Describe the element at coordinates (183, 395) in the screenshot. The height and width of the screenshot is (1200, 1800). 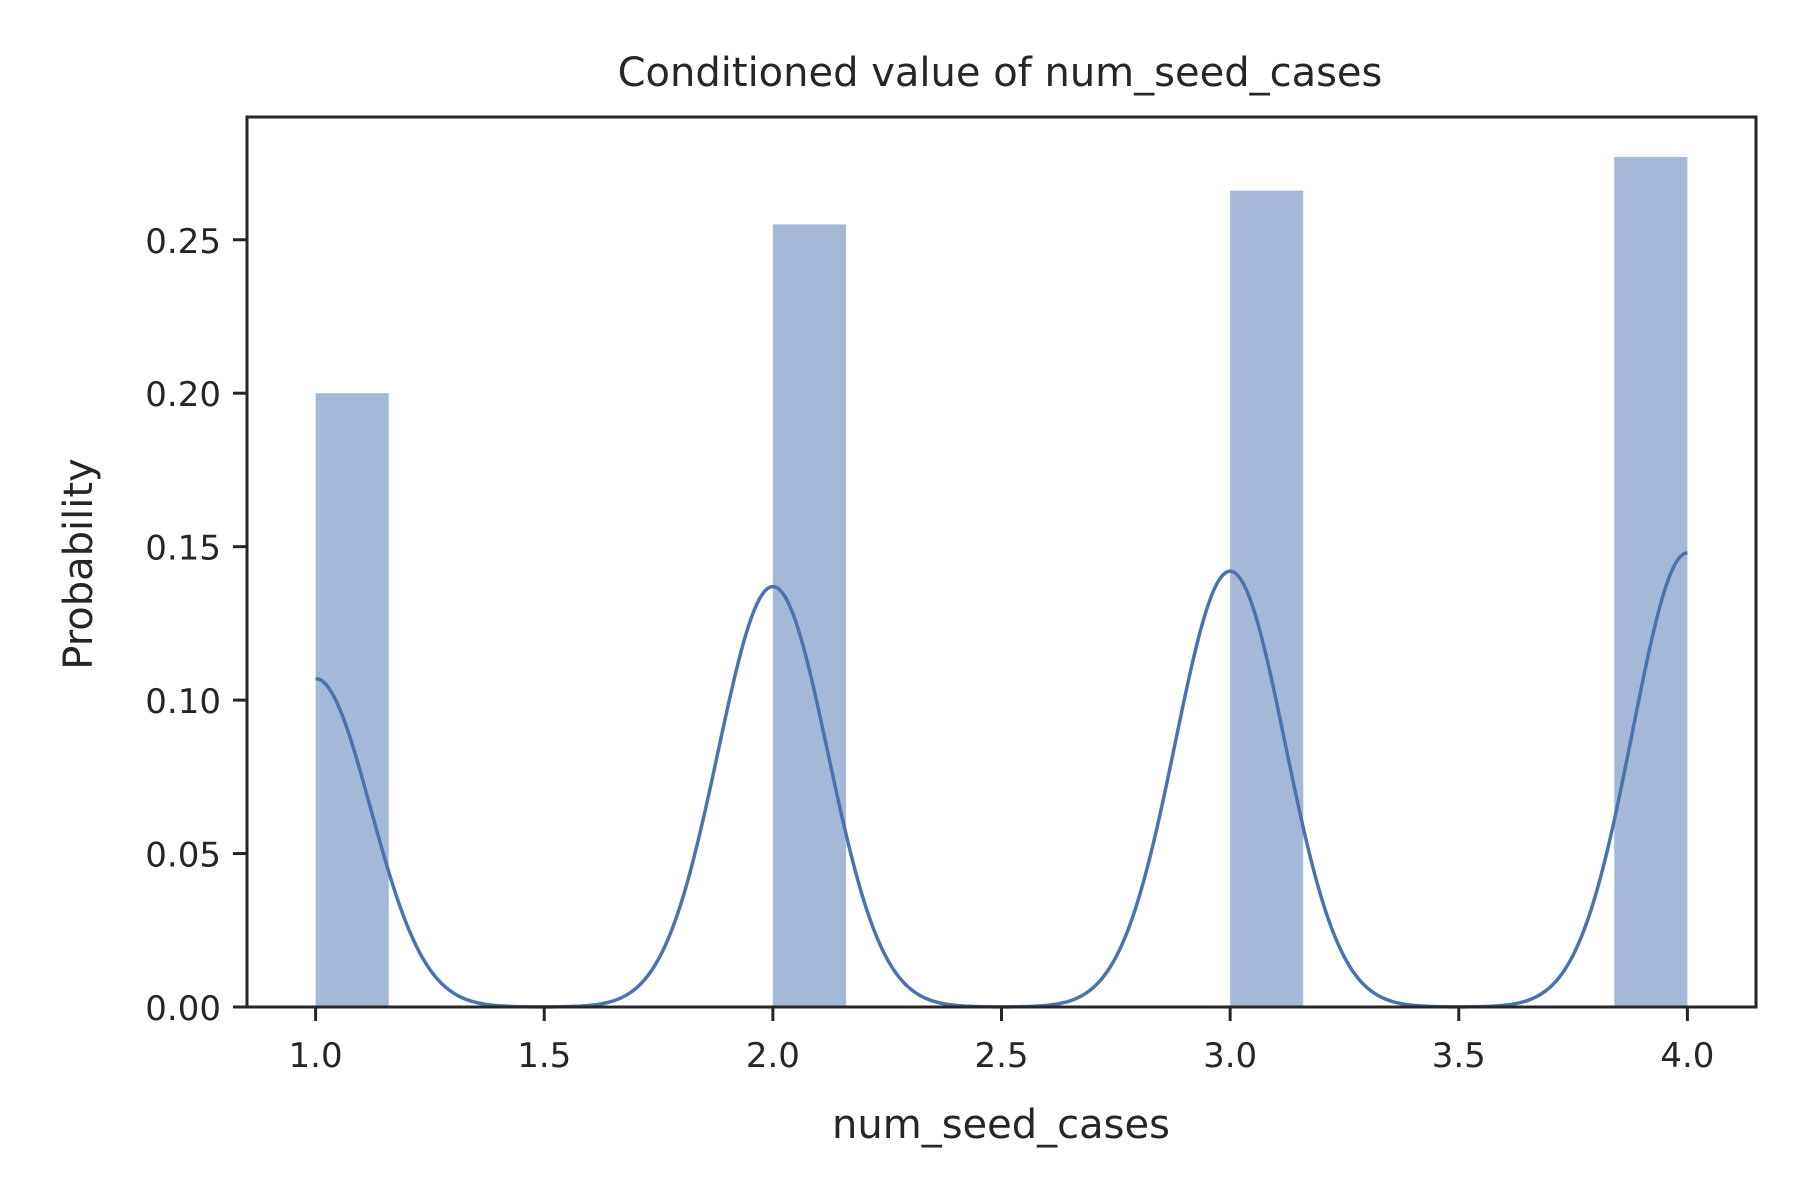
I see `y-tick-label: 0.20` at that location.